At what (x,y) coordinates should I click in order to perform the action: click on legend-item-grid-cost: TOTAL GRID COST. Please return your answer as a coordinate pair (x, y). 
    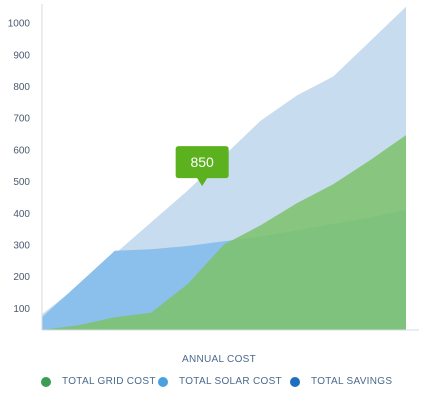
    Looking at the image, I should click on (98, 381).